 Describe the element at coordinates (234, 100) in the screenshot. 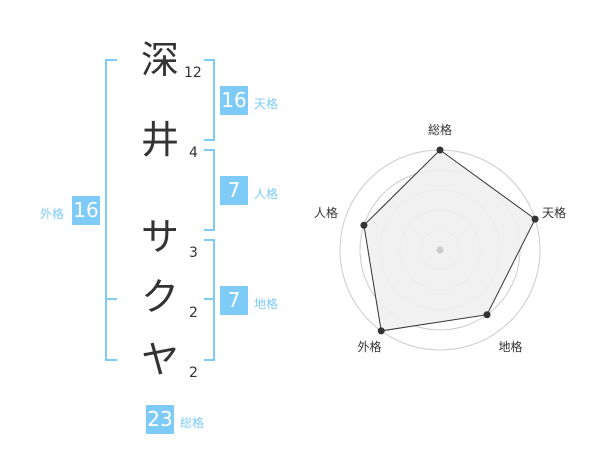

I see `tenkaku-value: 16` at that location.